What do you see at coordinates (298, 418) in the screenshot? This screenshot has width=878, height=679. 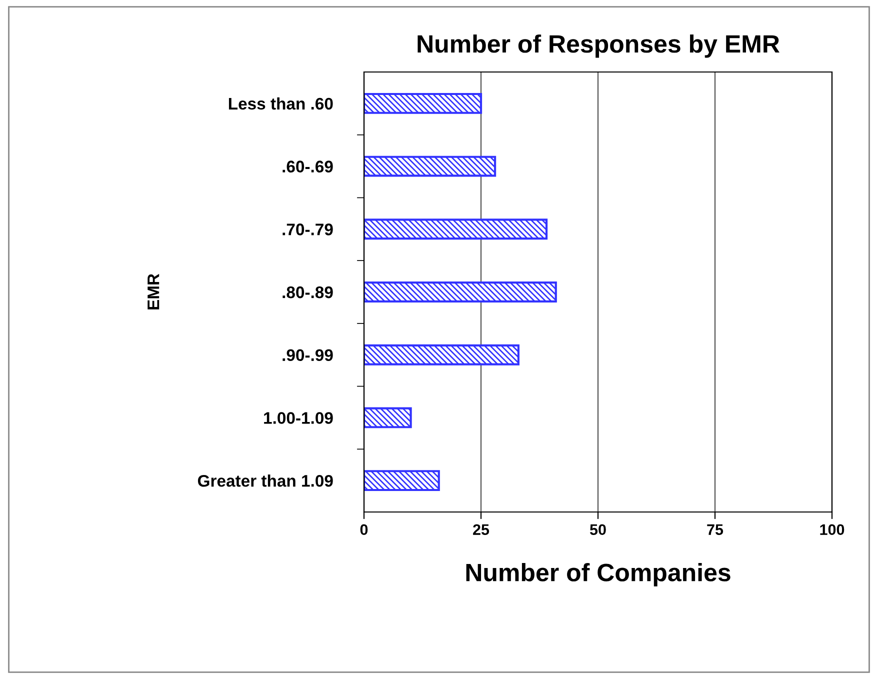 I see `y-tick-label: 1.00-1.09` at bounding box center [298, 418].